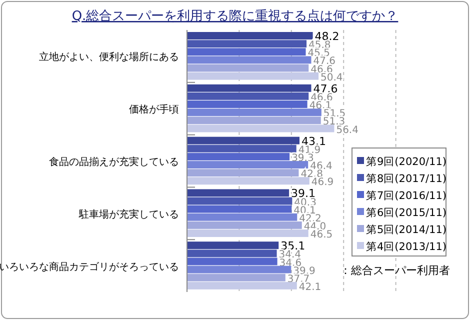  Describe the element at coordinates (331, 78) in the screenshot. I see `data-label: 50.4` at that location.